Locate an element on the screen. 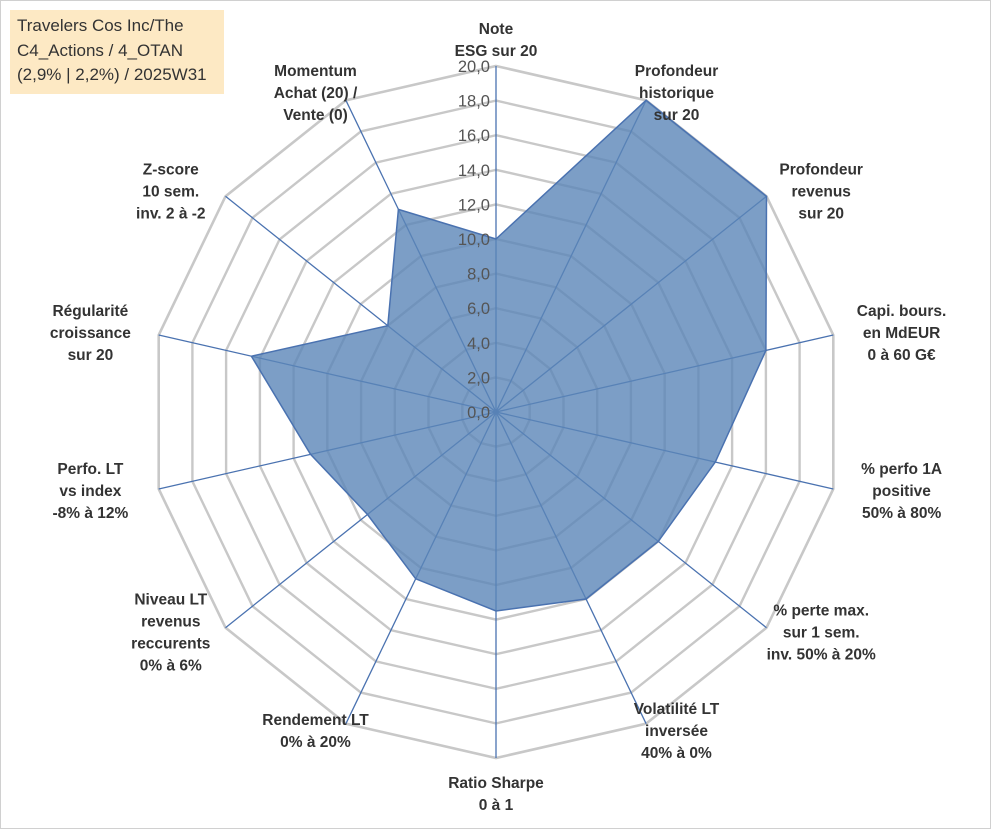 The width and height of the screenshot is (991, 829). axis-label-3: Capi. bours. en MdEUR 0 à 60 G€ is located at coordinates (902, 333).